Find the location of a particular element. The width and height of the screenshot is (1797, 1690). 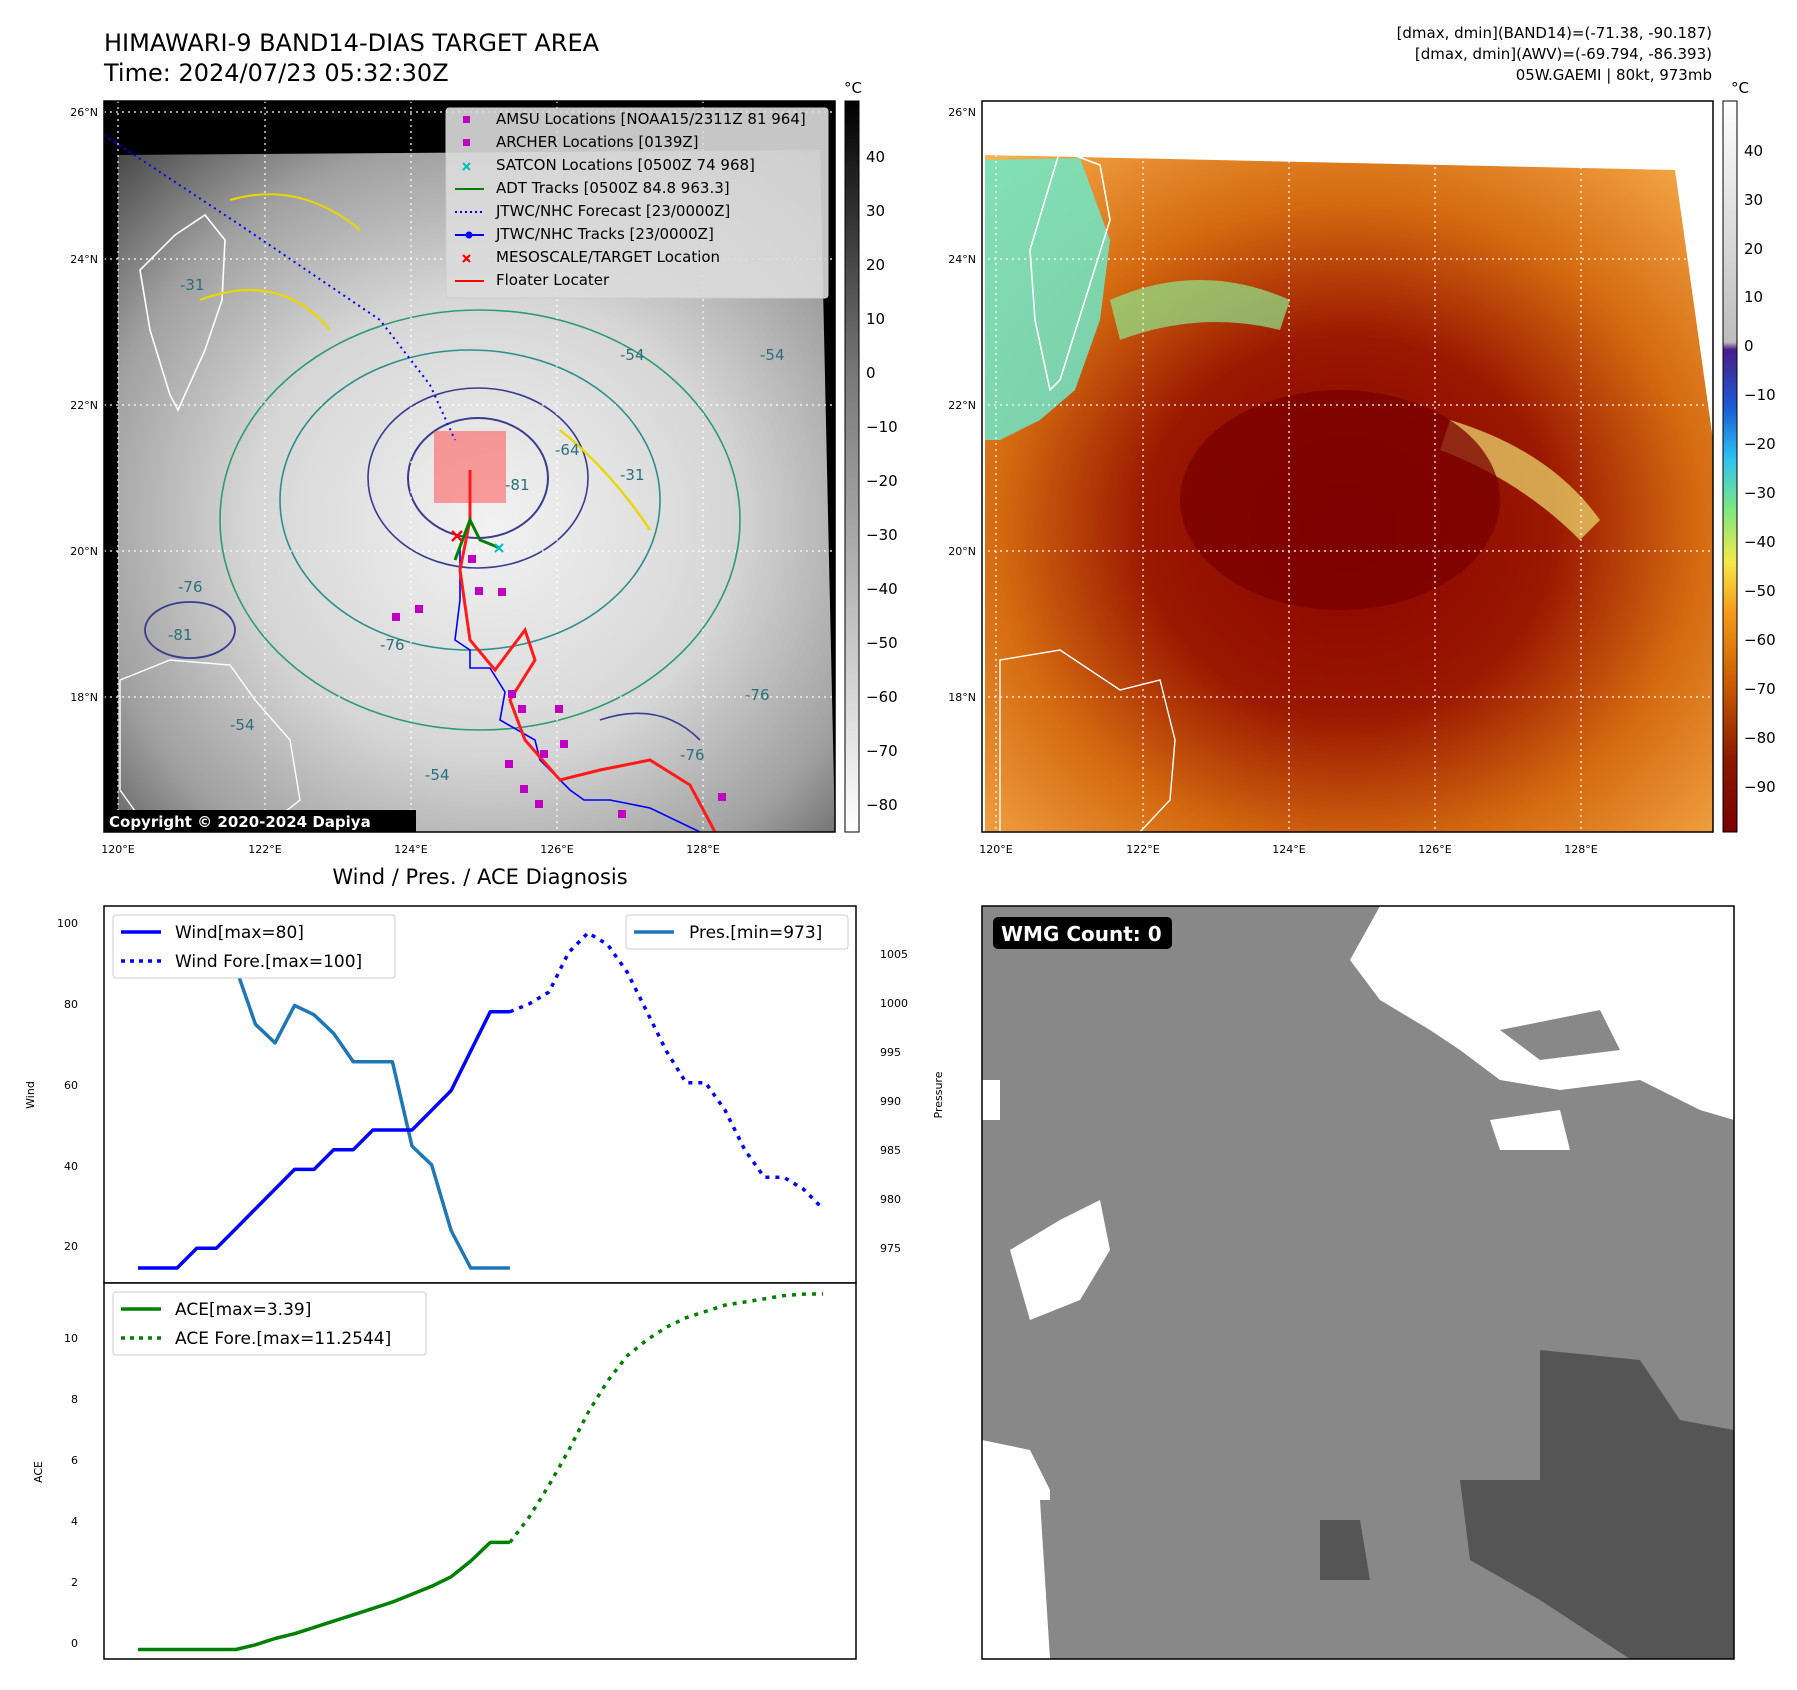

ace-ylabel: ACE is located at coordinates (38, 1472).